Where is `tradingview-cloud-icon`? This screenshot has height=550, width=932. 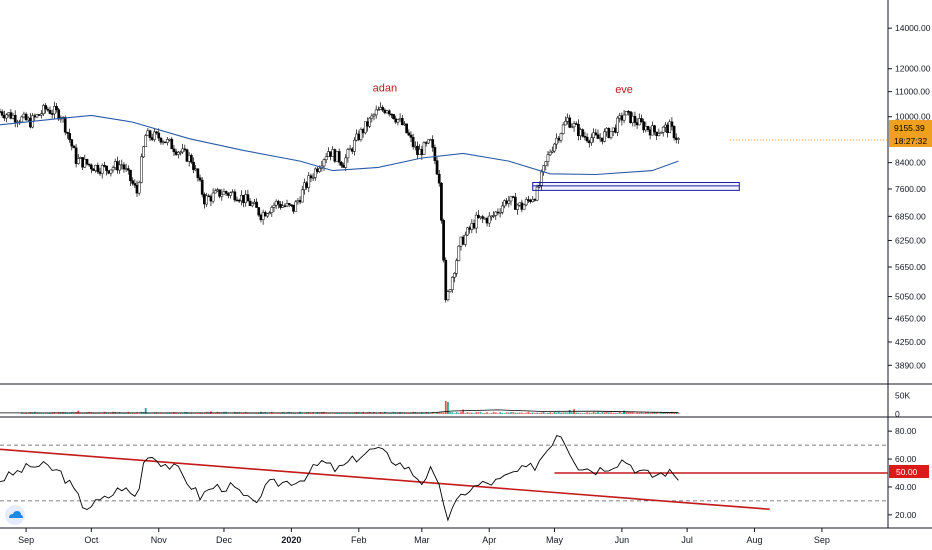 tradingview-cloud-icon is located at coordinates (15, 515).